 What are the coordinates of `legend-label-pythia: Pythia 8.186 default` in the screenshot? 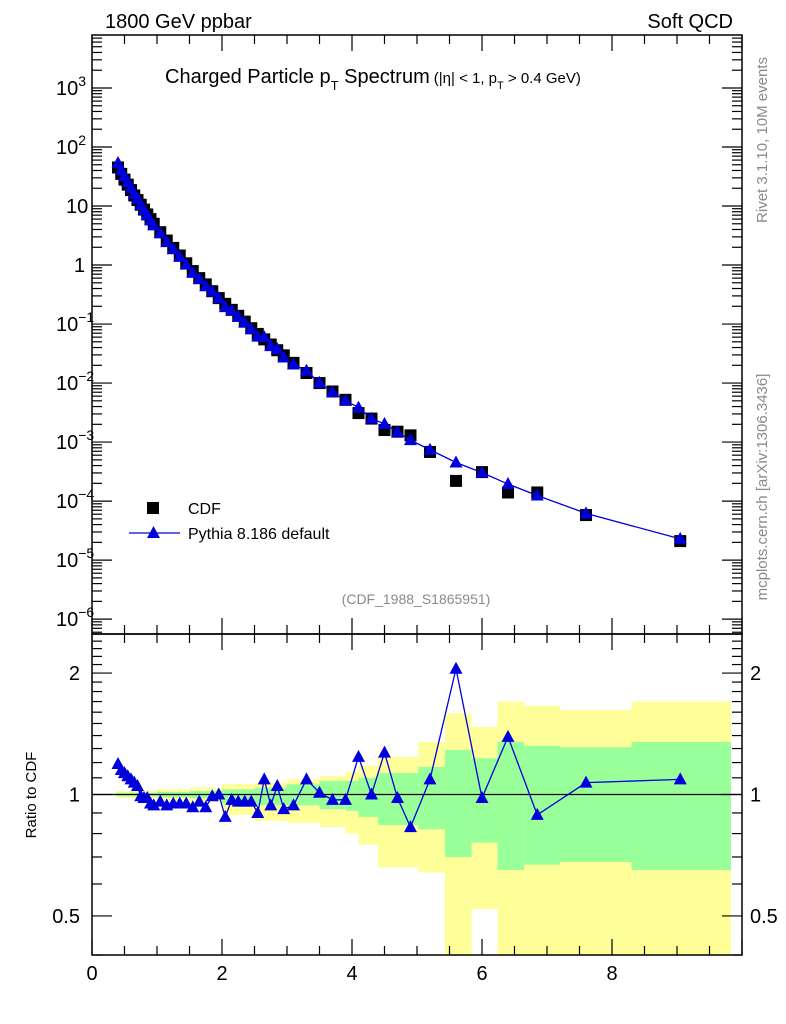 It's located at (259, 534).